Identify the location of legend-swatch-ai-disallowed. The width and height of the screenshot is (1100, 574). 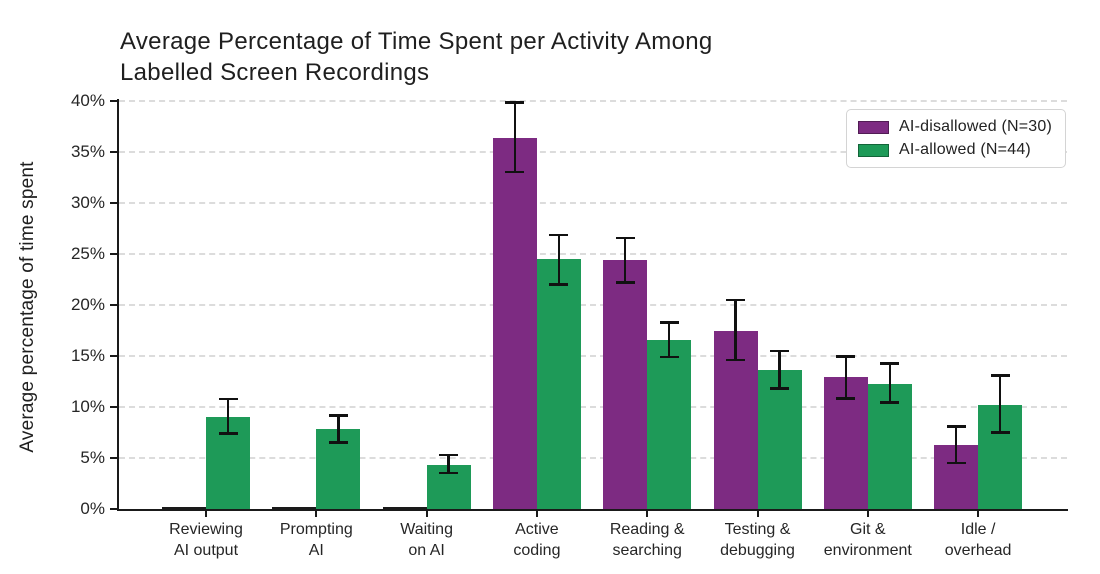
(874, 127).